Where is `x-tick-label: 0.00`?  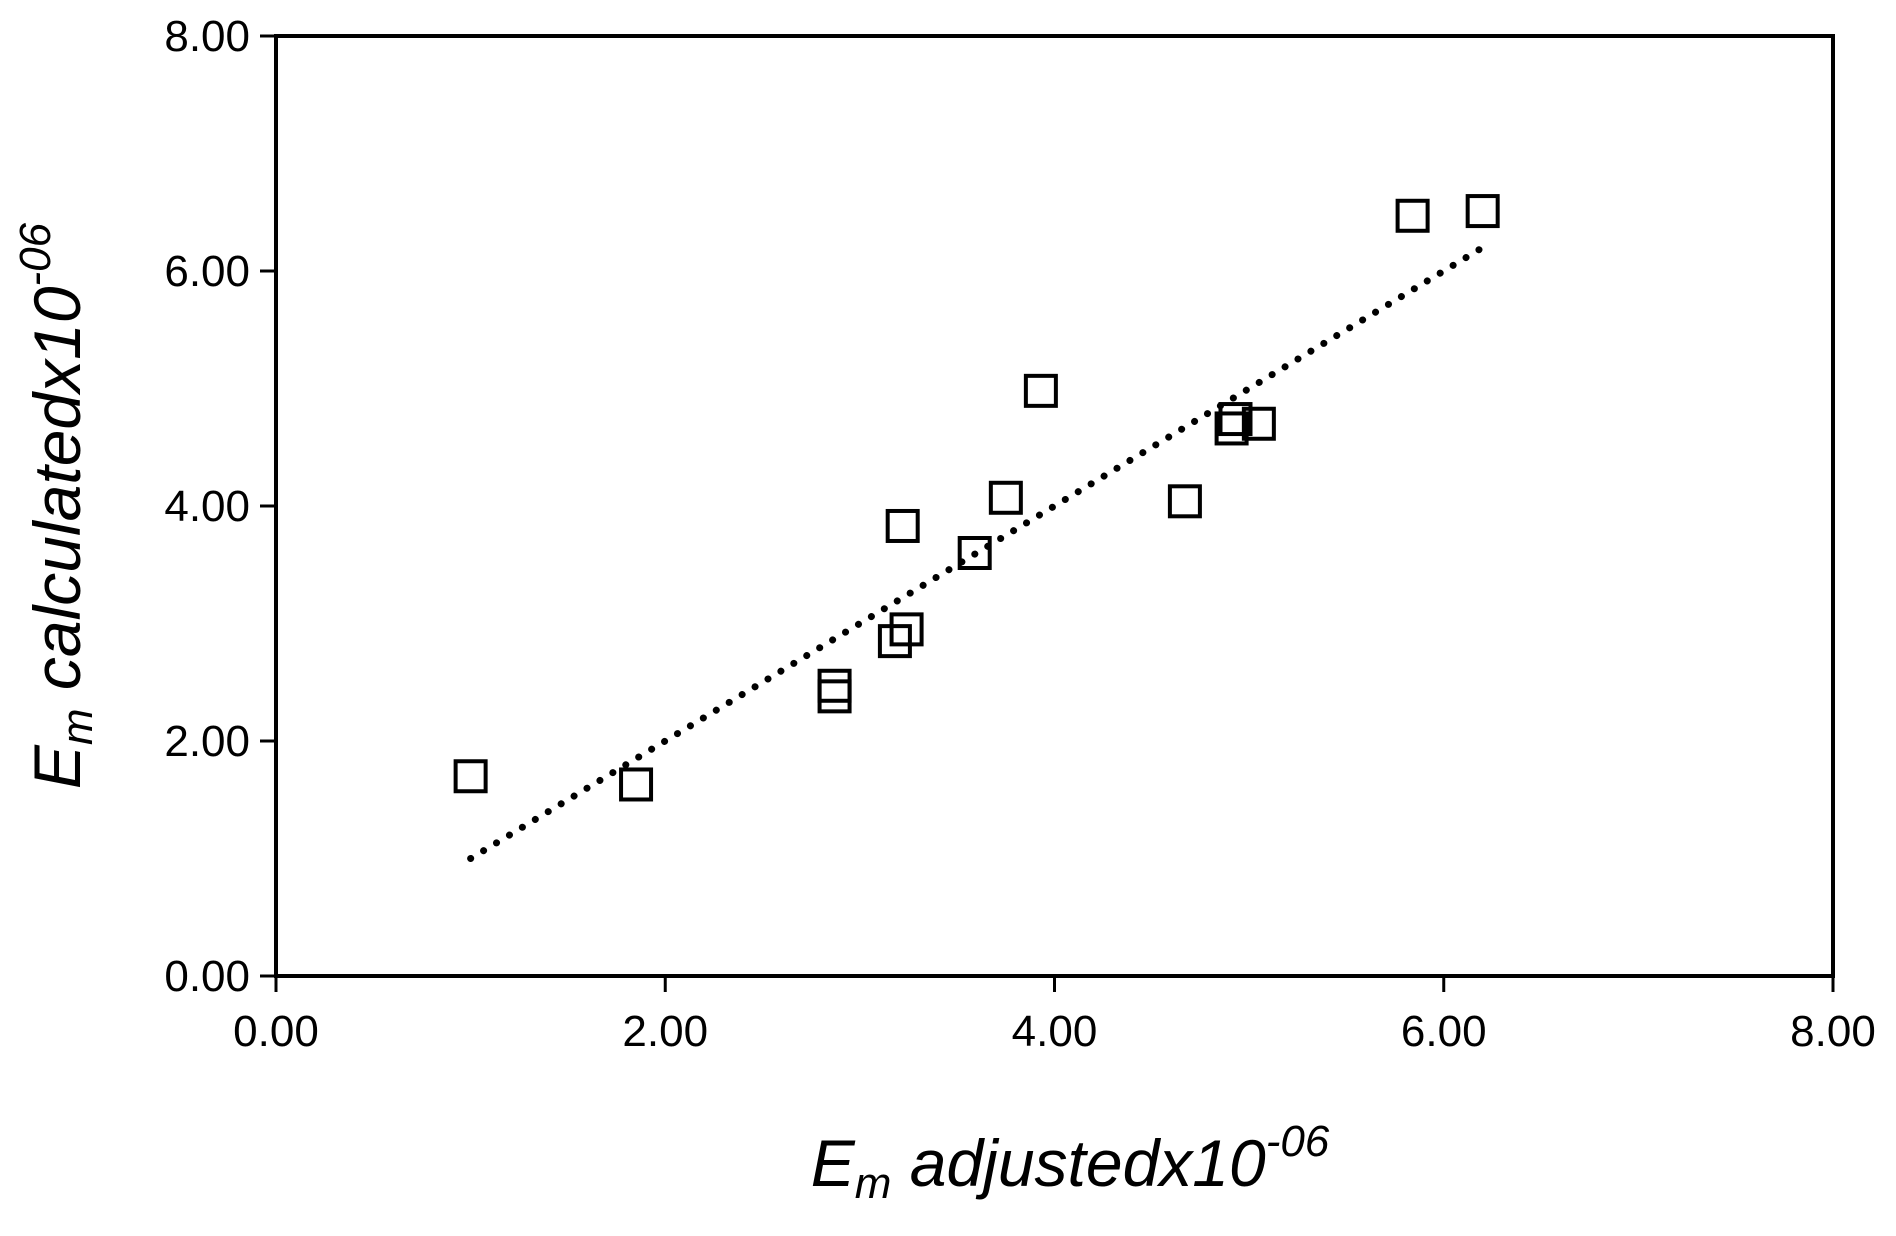
x-tick-label: 0.00 is located at coordinates (276, 1031).